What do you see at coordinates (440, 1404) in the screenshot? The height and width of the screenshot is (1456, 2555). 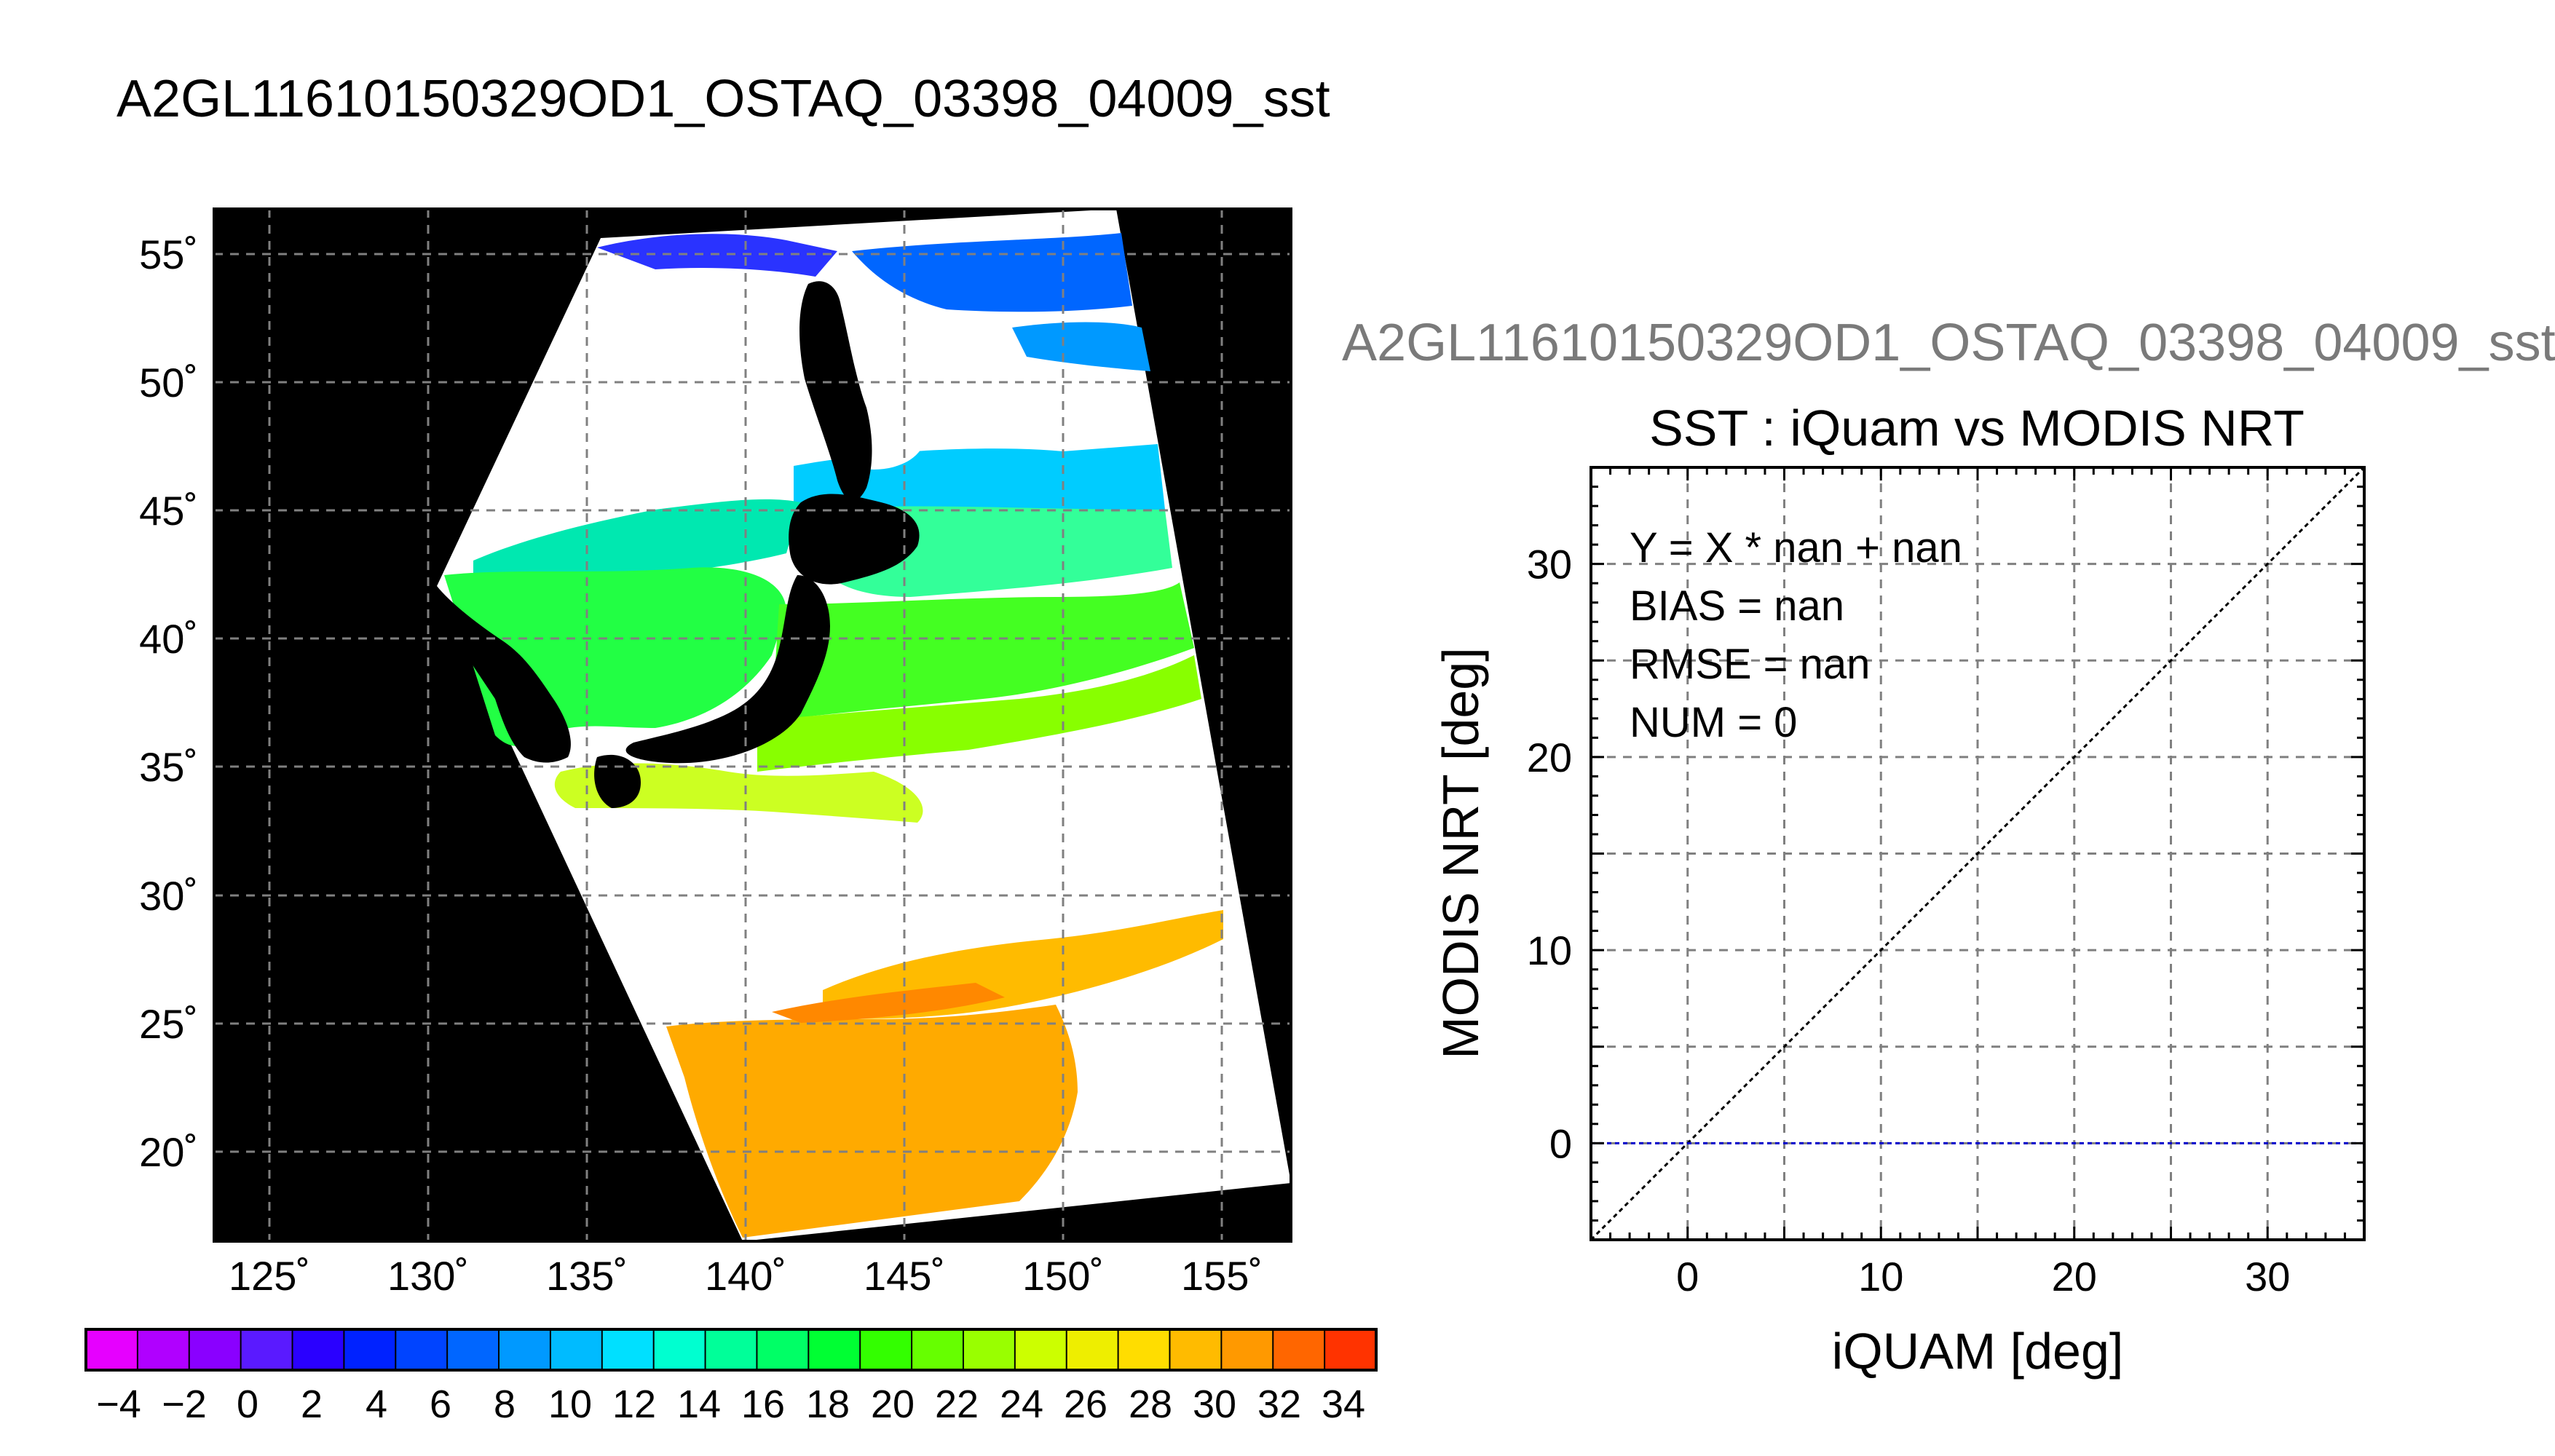 I see `colorbar-tick: 6` at bounding box center [440, 1404].